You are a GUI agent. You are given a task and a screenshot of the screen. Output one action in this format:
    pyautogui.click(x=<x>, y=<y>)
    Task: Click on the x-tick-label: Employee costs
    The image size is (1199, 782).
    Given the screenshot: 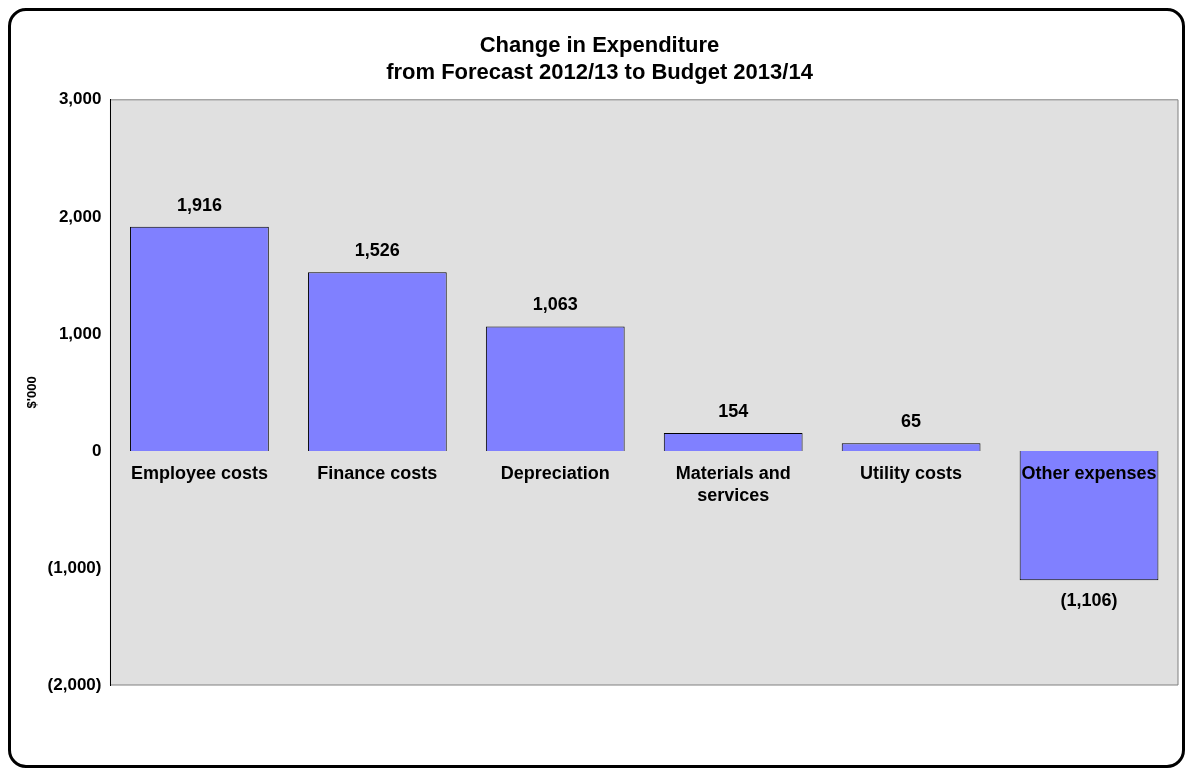 What is the action you would take?
    pyautogui.click(x=199, y=472)
    